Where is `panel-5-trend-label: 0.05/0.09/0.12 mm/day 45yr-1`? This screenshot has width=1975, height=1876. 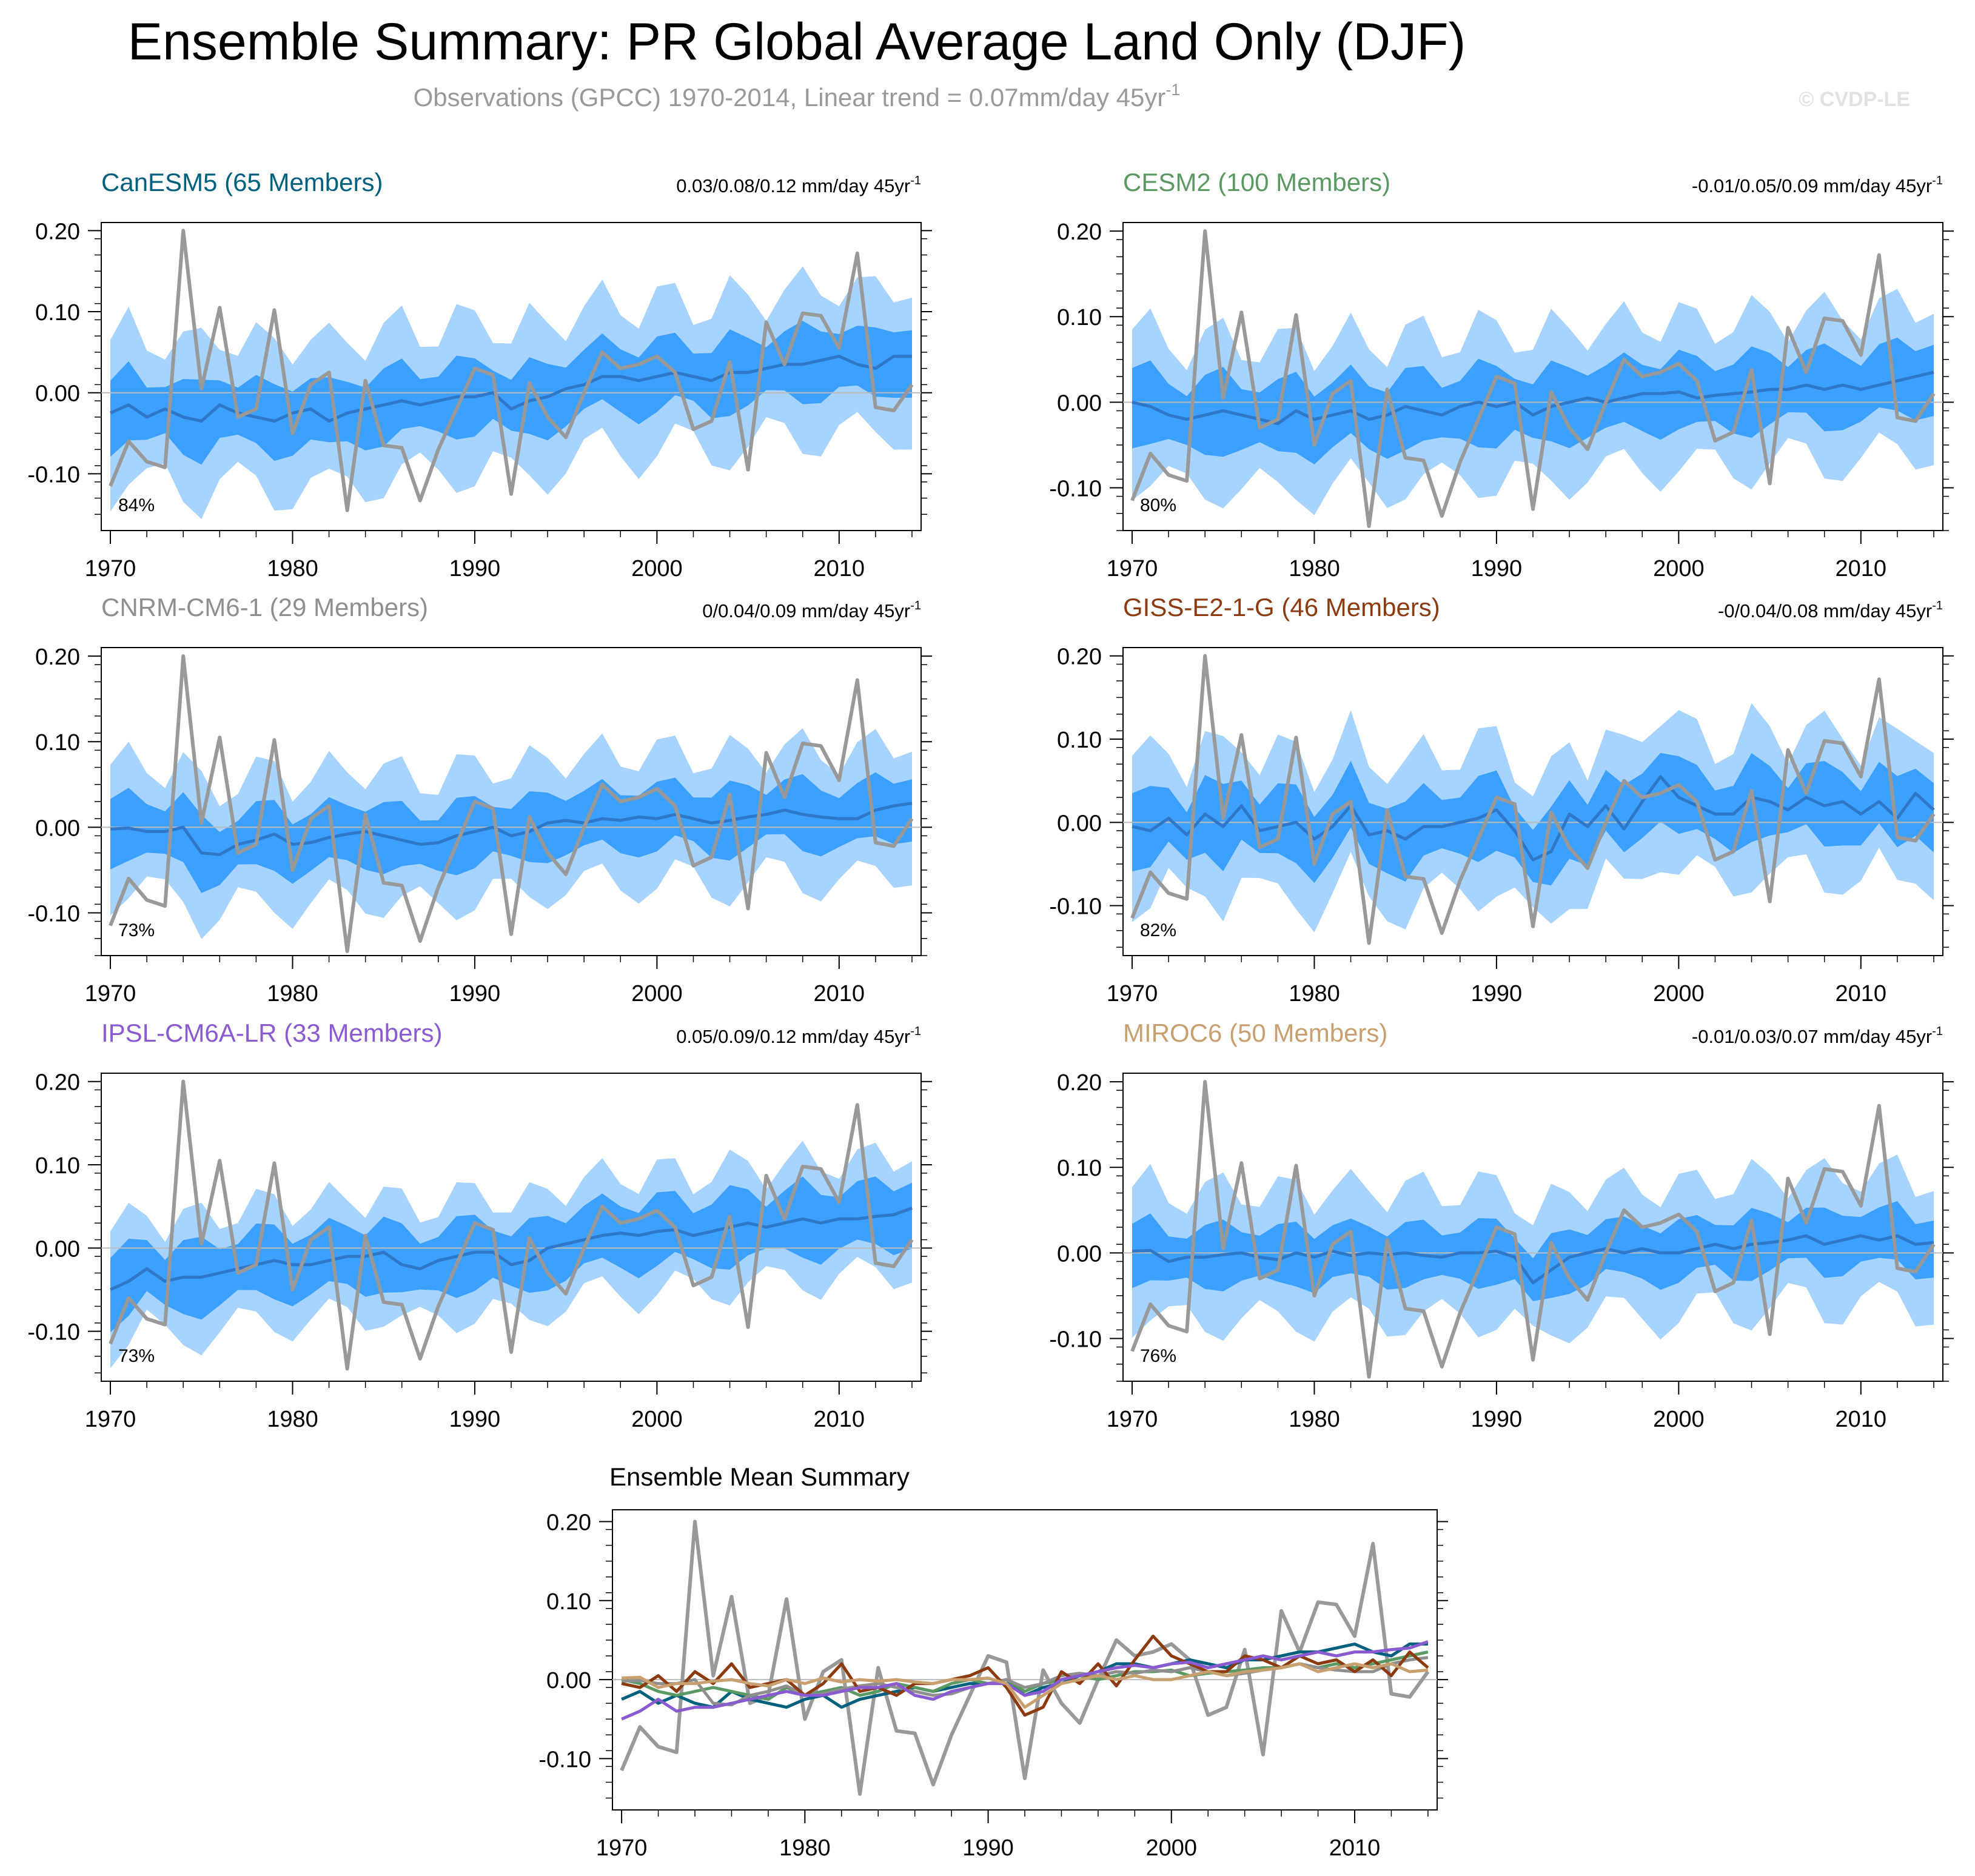 panel-5-trend-label: 0.05/0.09/0.12 mm/day 45yr-1 is located at coordinates (799, 1036).